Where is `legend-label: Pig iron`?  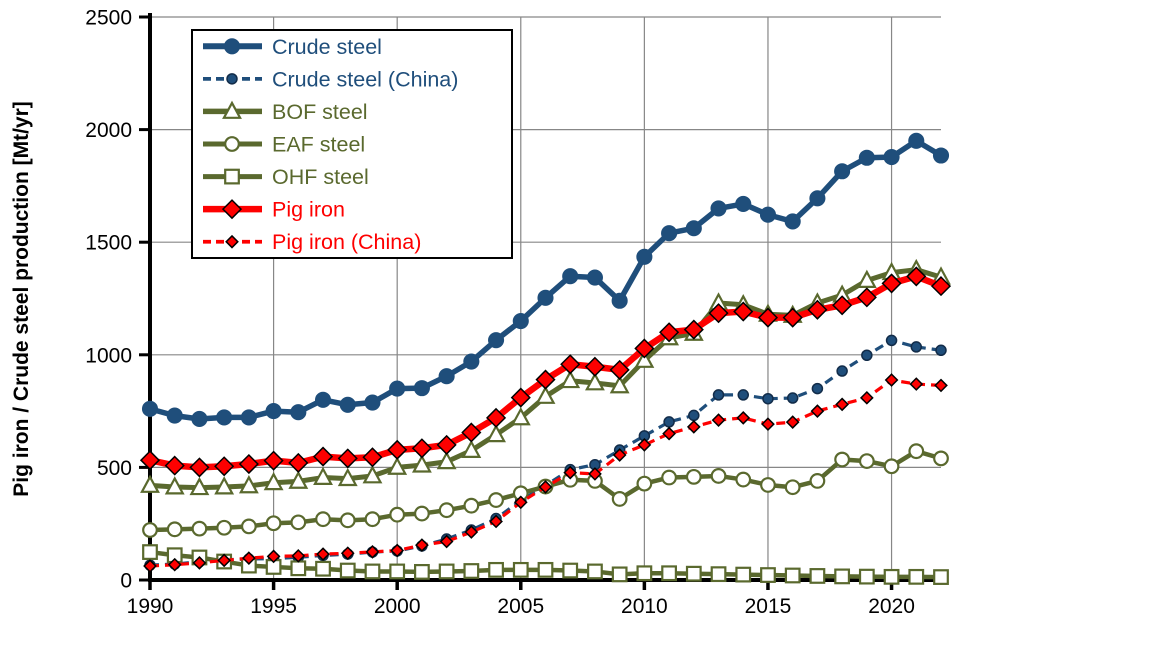 legend-label: Pig iron is located at coordinates (308, 210).